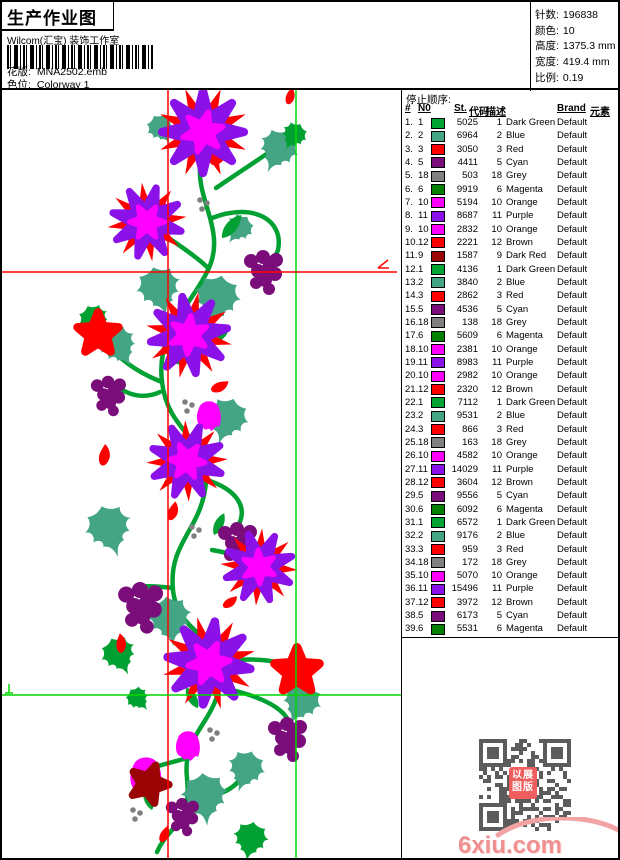  What do you see at coordinates (510, 189) in the screenshot?
I see `table-row: 6. 6 9919 6 Magenta Default` at bounding box center [510, 189].